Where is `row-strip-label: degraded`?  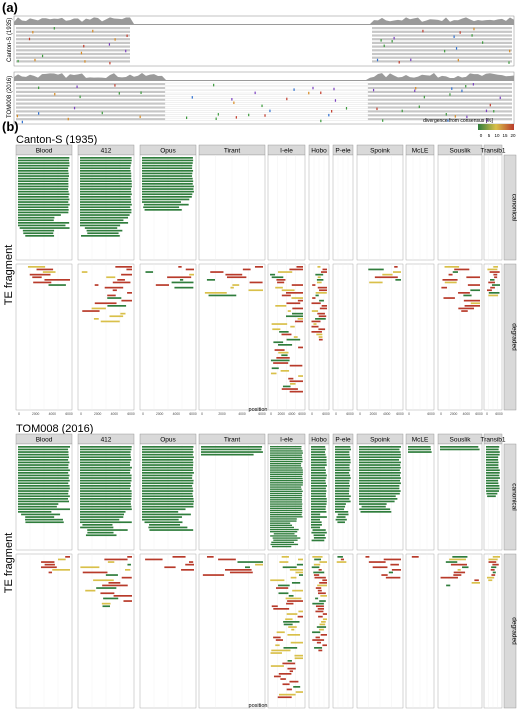
row-strip-label: degraded is located at coordinates (514, 631).